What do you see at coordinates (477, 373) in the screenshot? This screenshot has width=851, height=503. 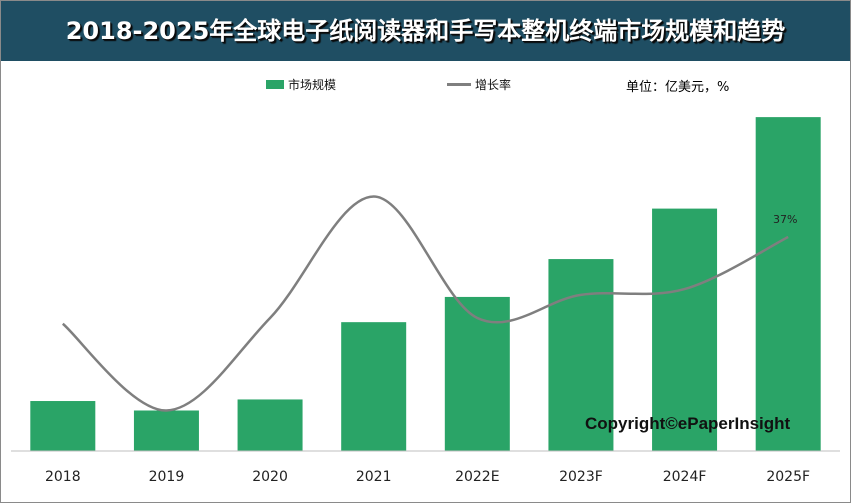 I see `bar-2022E` at bounding box center [477, 373].